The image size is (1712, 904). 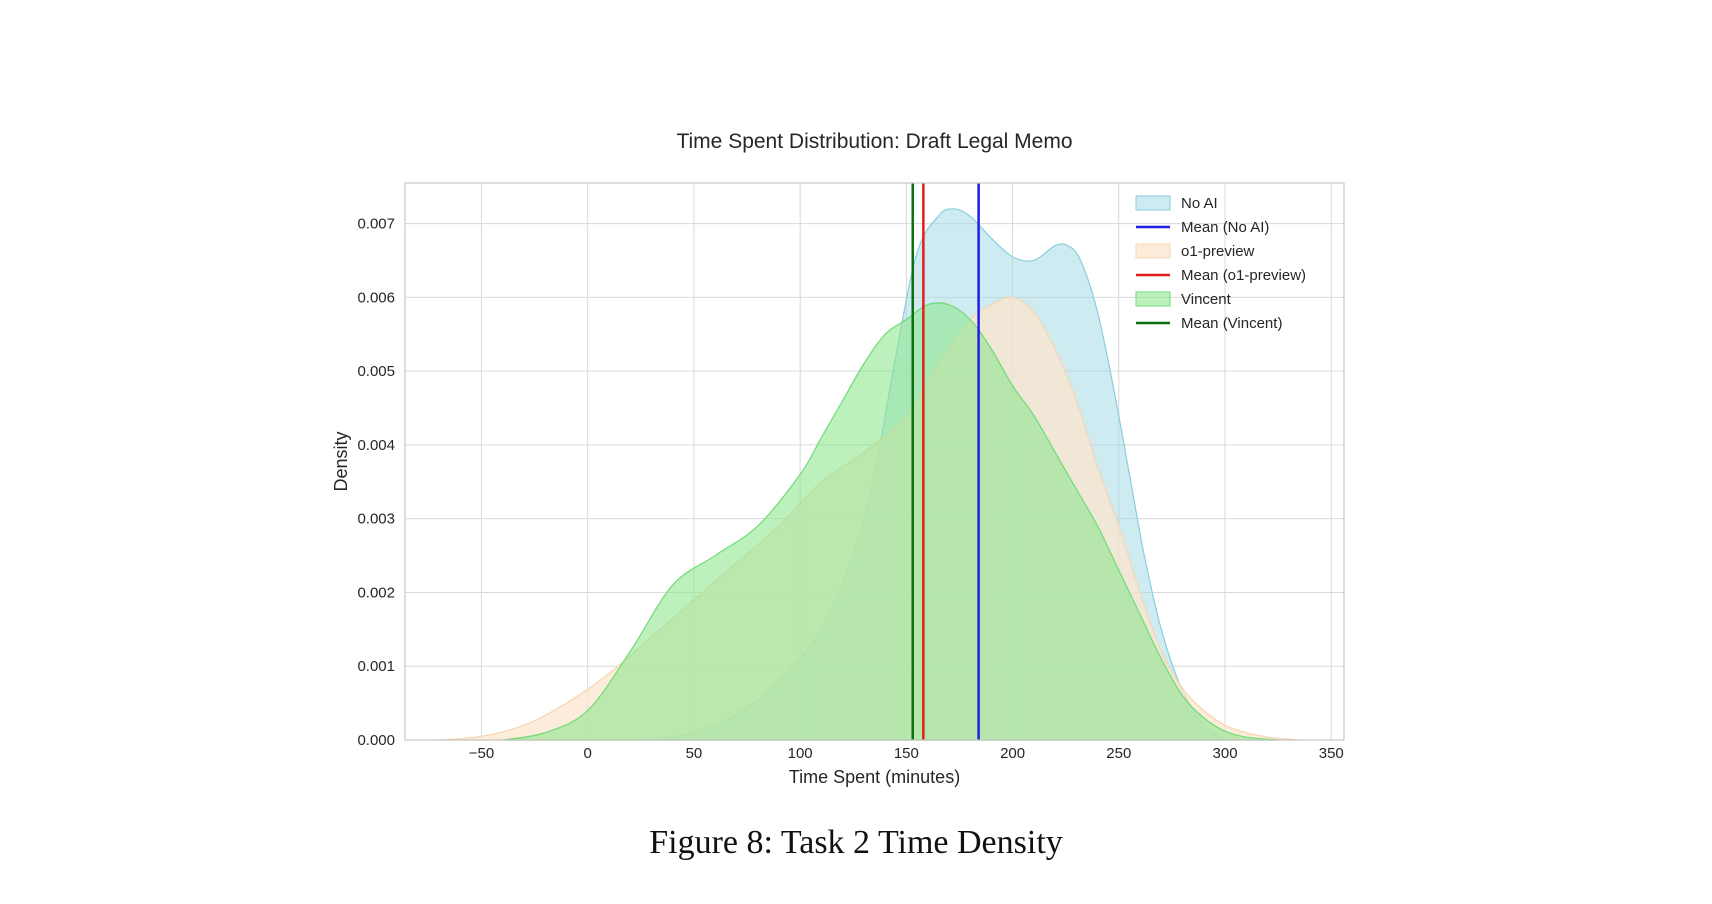 What do you see at coordinates (1225, 227) in the screenshot?
I see `legend-label: Mean (No AI)` at bounding box center [1225, 227].